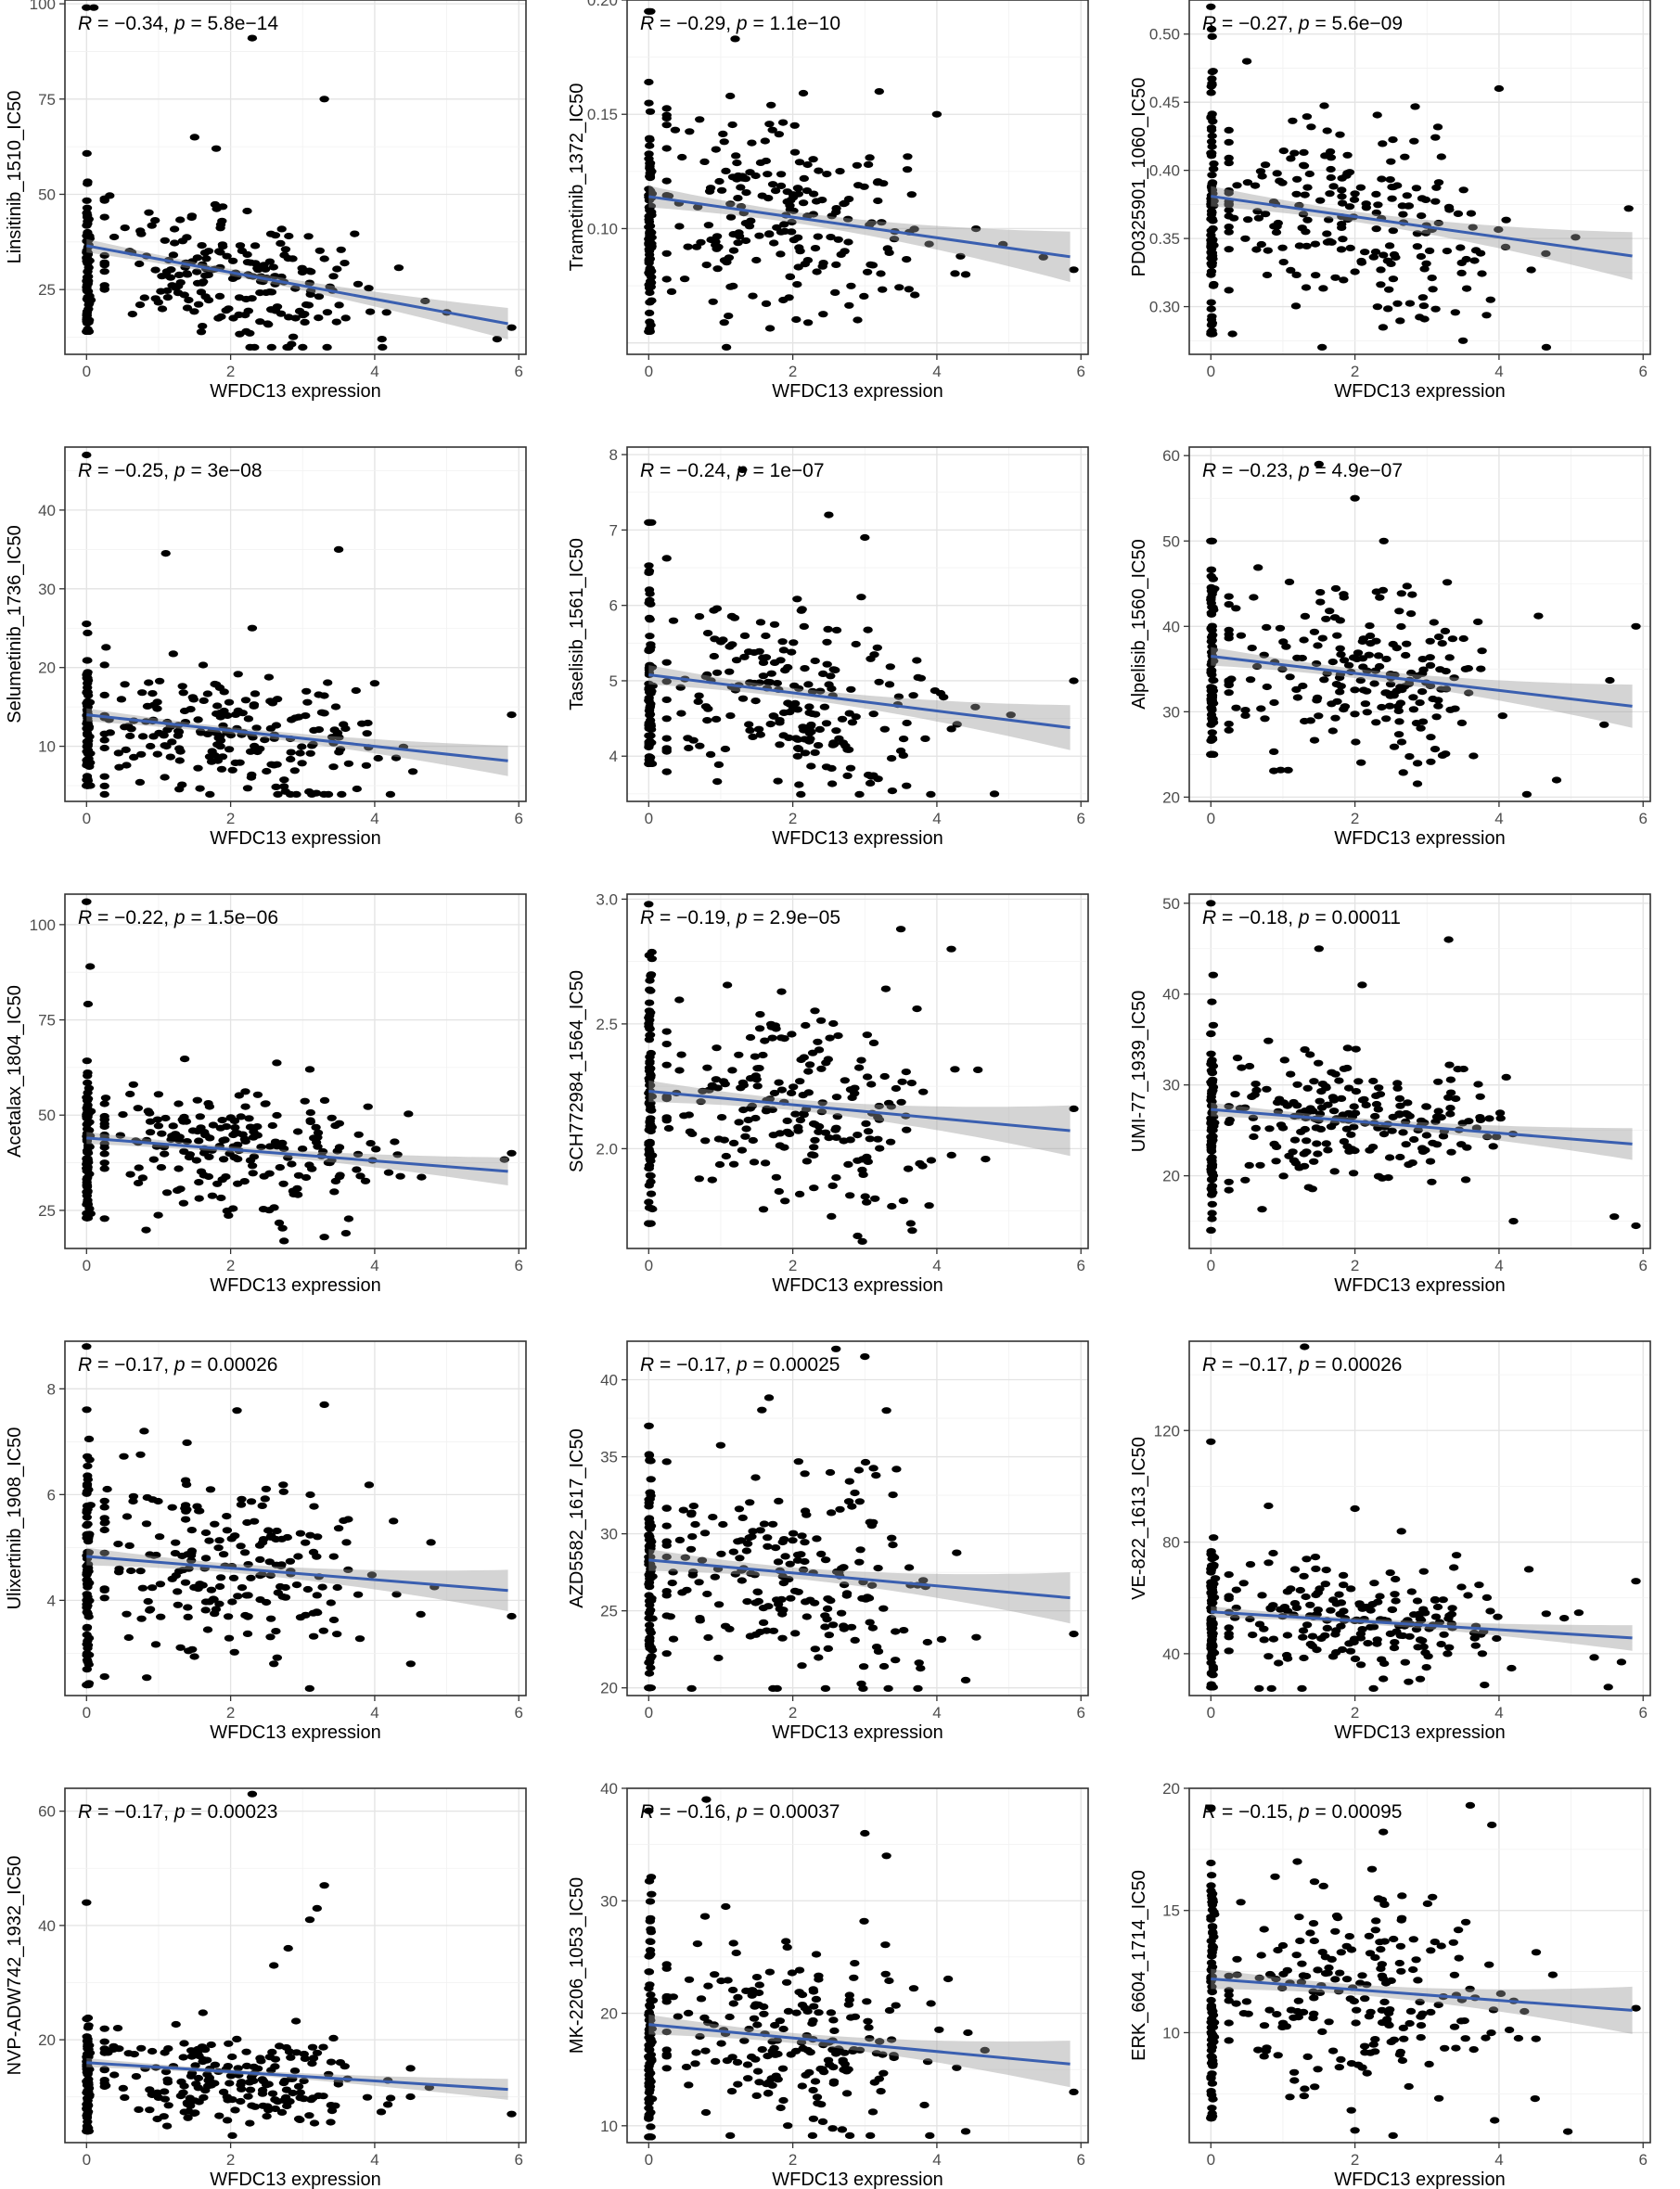  What do you see at coordinates (1420, 391) in the screenshot?
I see `x-axis-title: WFDC13 expression` at bounding box center [1420, 391].